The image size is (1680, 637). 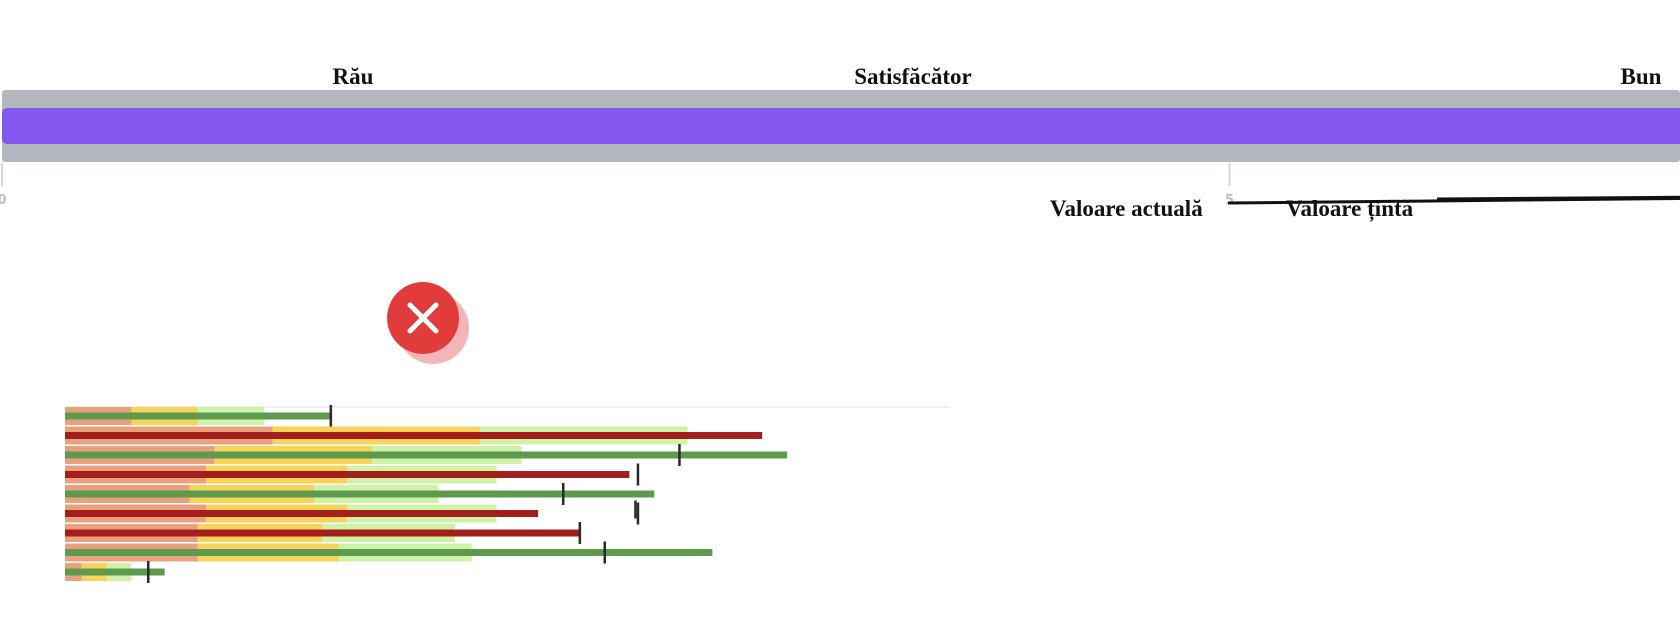 I want to click on band-label-bun: Bun, so click(x=1641, y=76).